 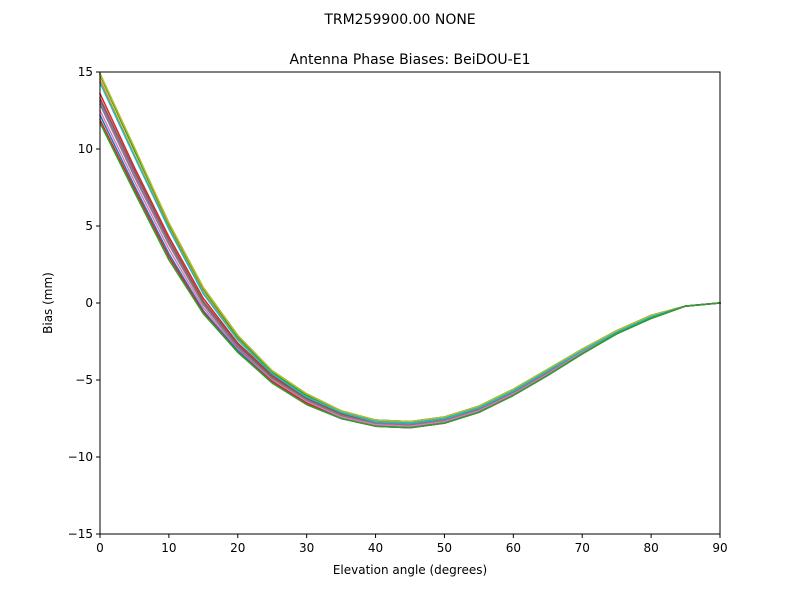 What do you see at coordinates (375, 548) in the screenshot?
I see `x-tick-label: 40` at bounding box center [375, 548].